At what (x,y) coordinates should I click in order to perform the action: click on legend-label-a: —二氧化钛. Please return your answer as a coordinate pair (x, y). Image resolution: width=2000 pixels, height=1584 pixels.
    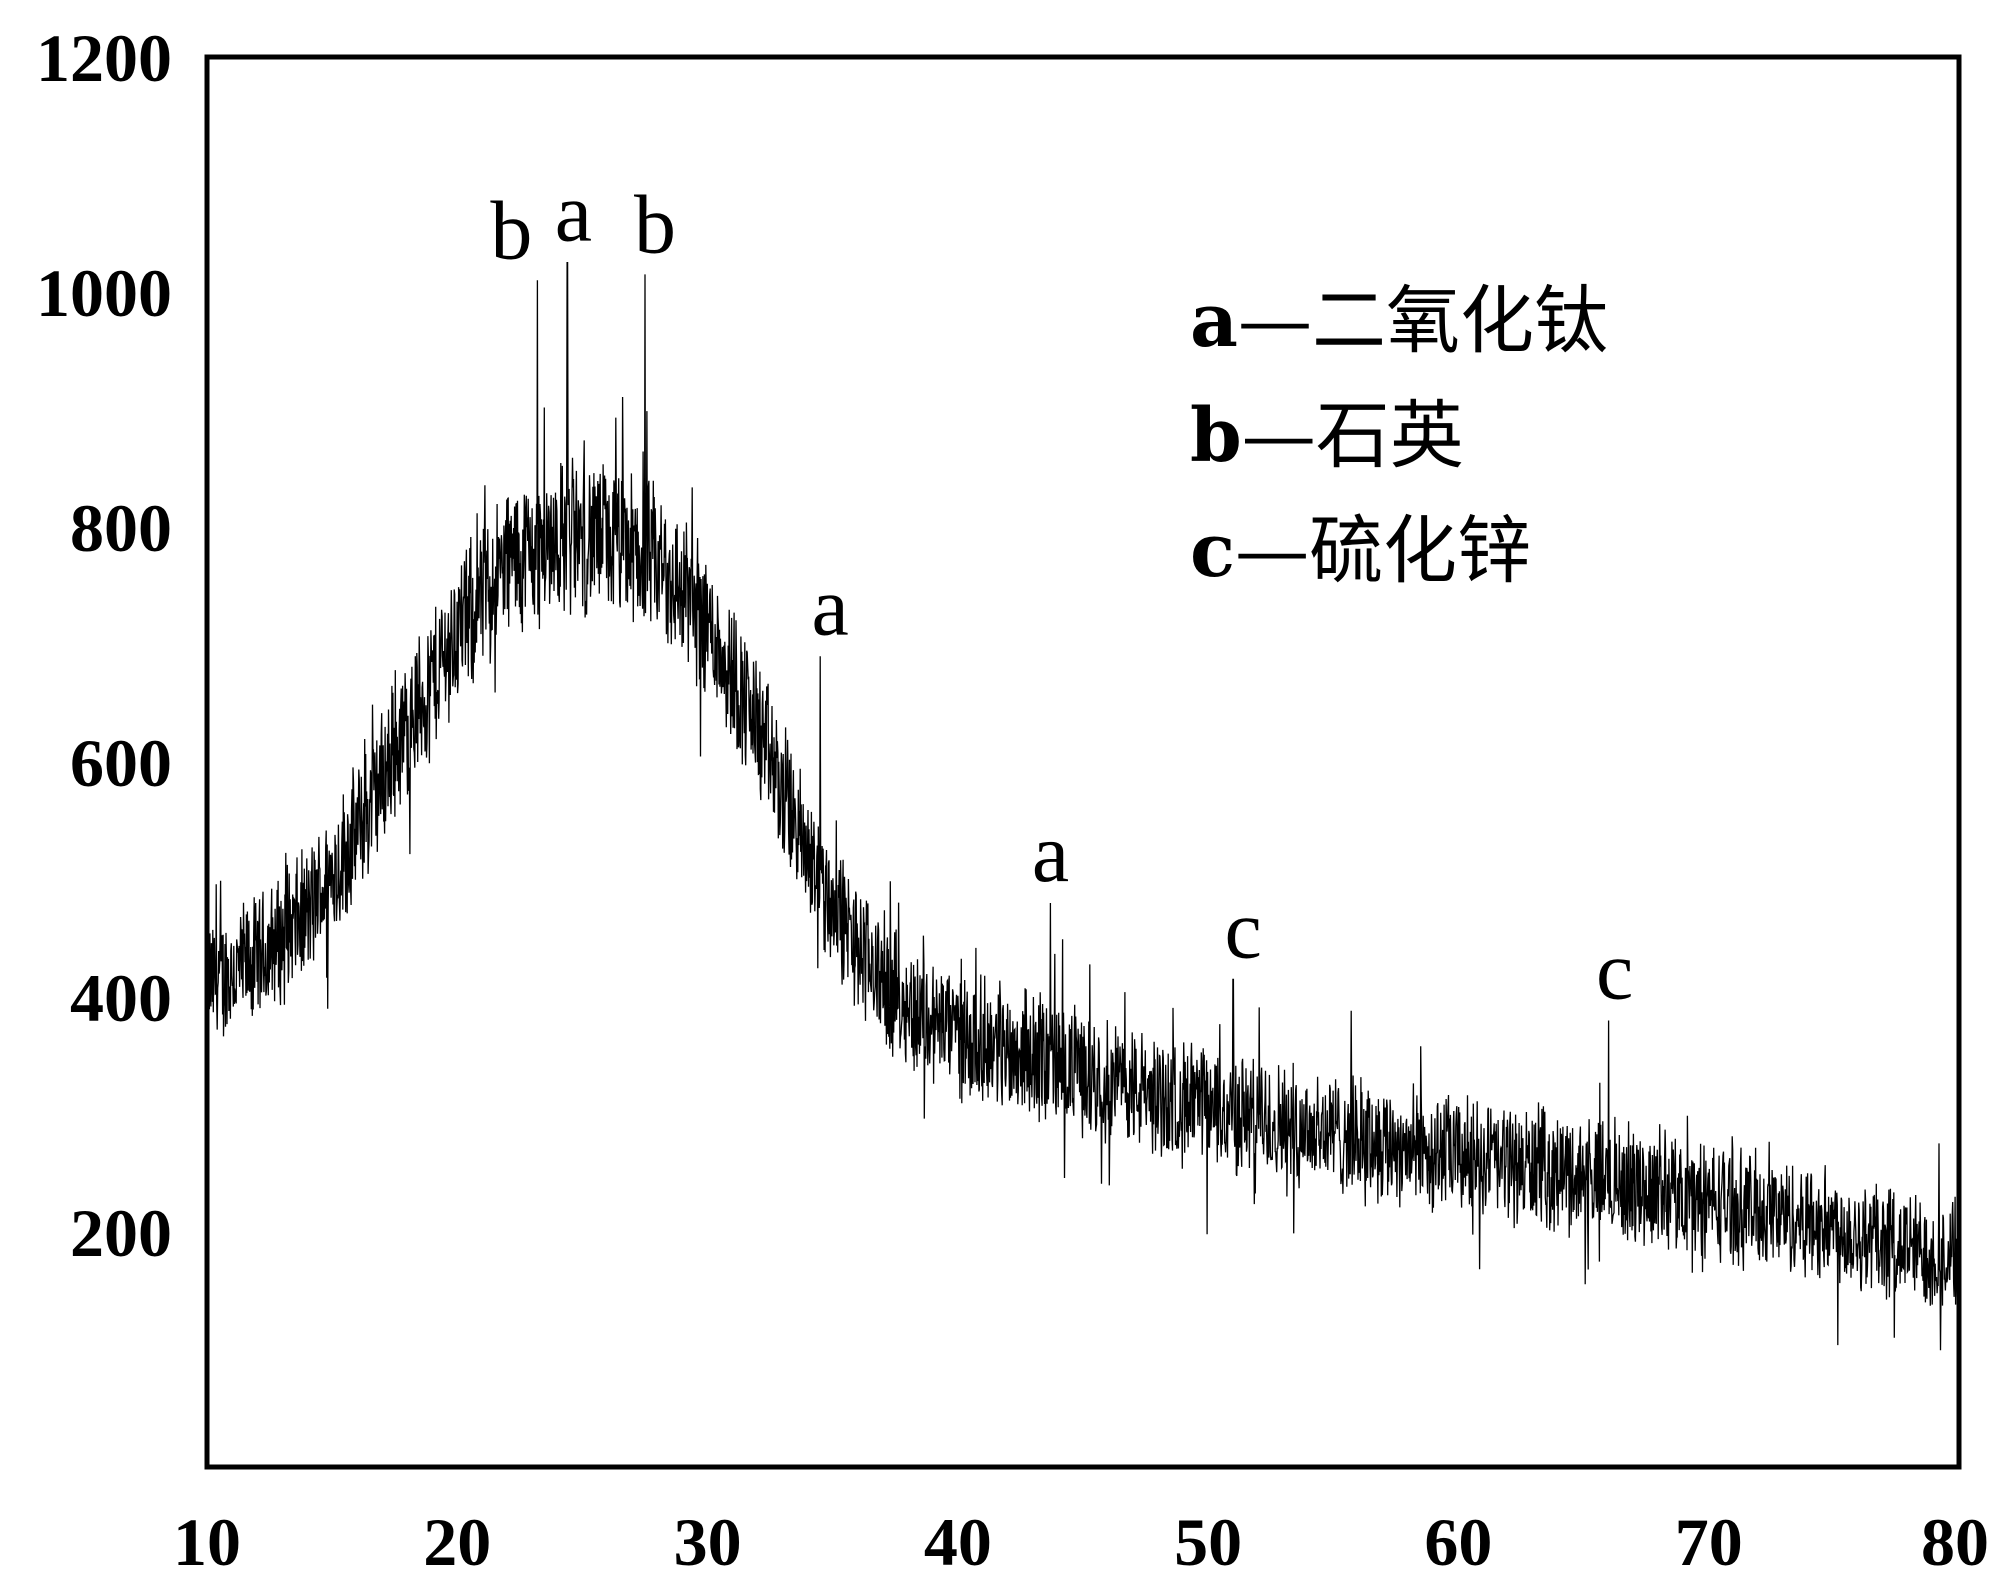
    Looking at the image, I should click on (1423, 321).